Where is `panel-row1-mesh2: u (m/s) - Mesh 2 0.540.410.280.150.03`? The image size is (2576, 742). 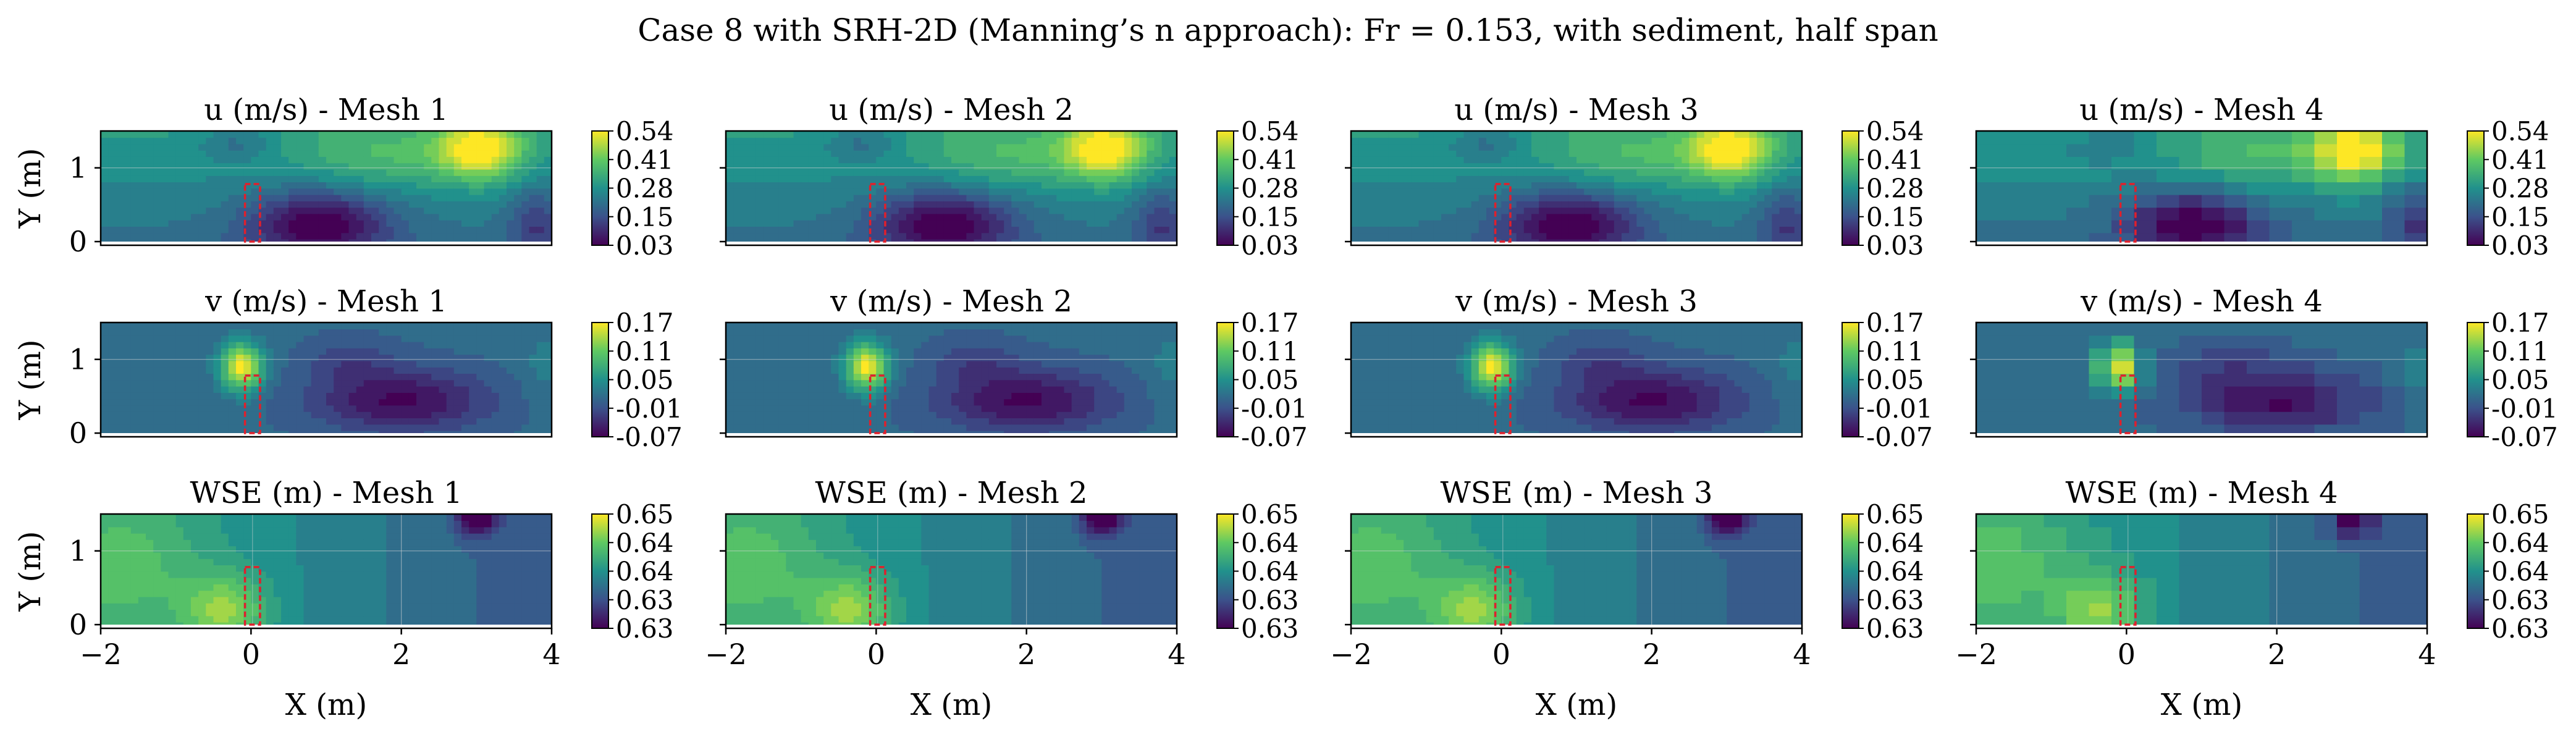 panel-row1-mesh2: u (m/s) - Mesh 2 0.540.410.280.150.03 is located at coordinates (1009, 177).